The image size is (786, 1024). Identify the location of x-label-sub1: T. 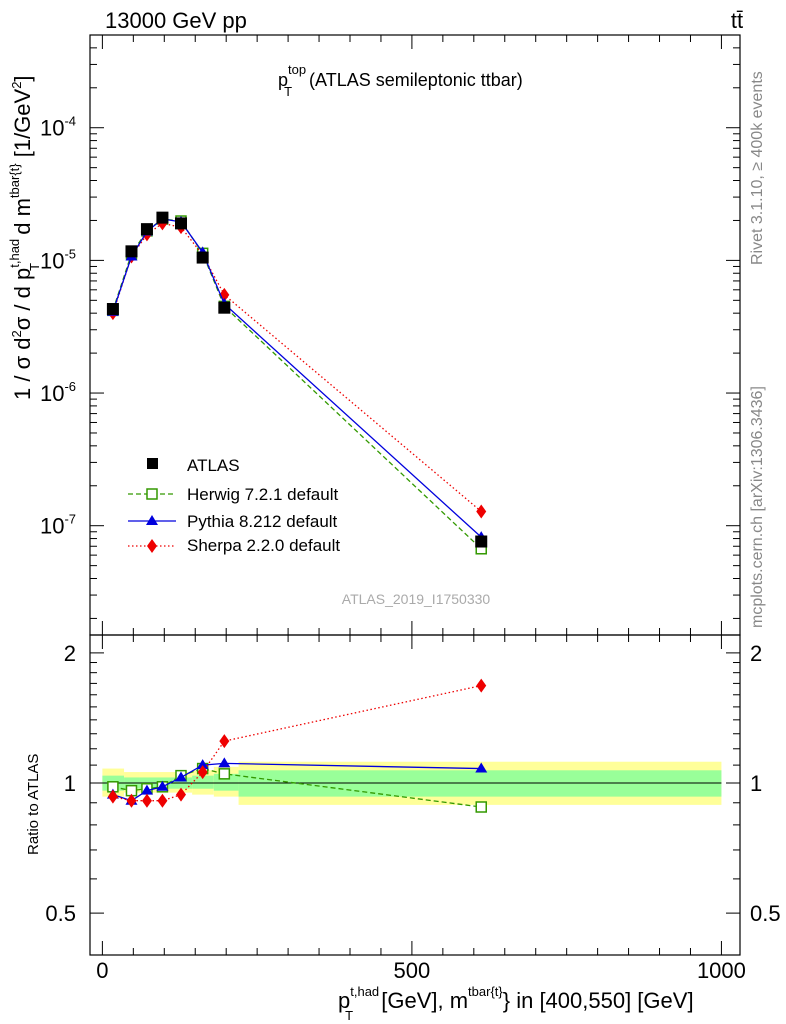
(349, 1015).